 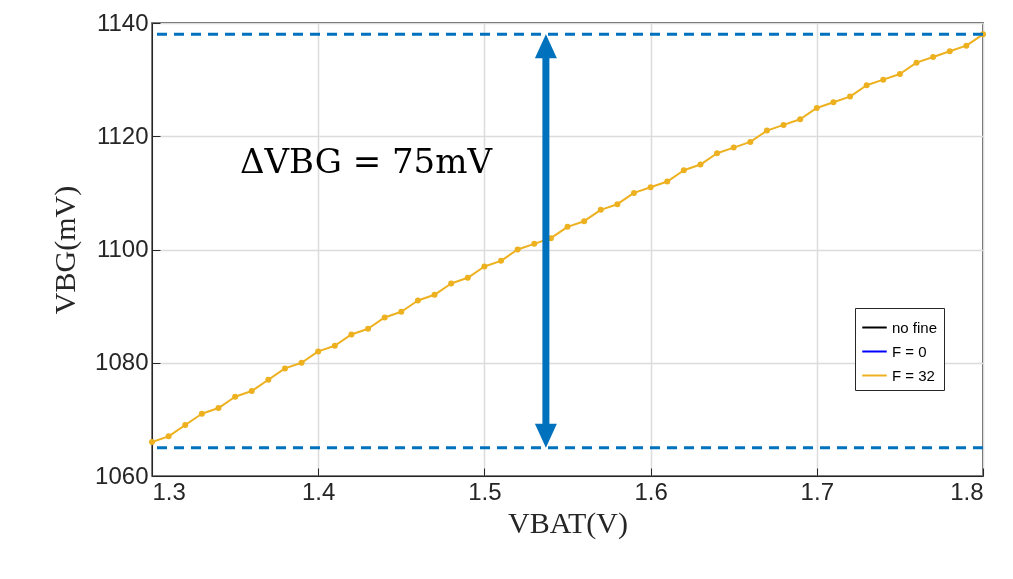 I want to click on annotation: ΔVBG = 75mV, so click(x=367, y=161).